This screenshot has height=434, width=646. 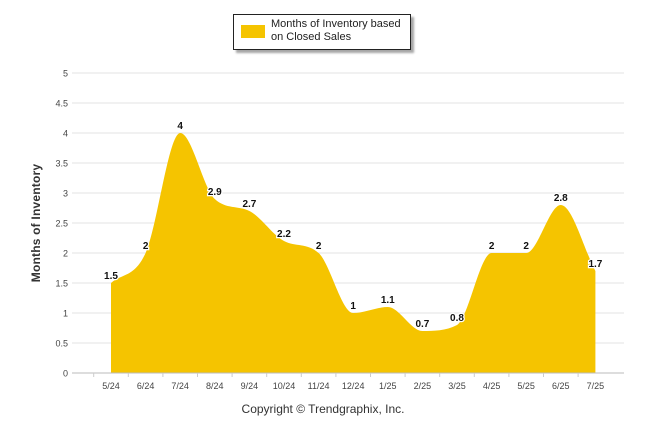 What do you see at coordinates (423, 386) in the screenshot?
I see `x-tick-label: 2/25` at bounding box center [423, 386].